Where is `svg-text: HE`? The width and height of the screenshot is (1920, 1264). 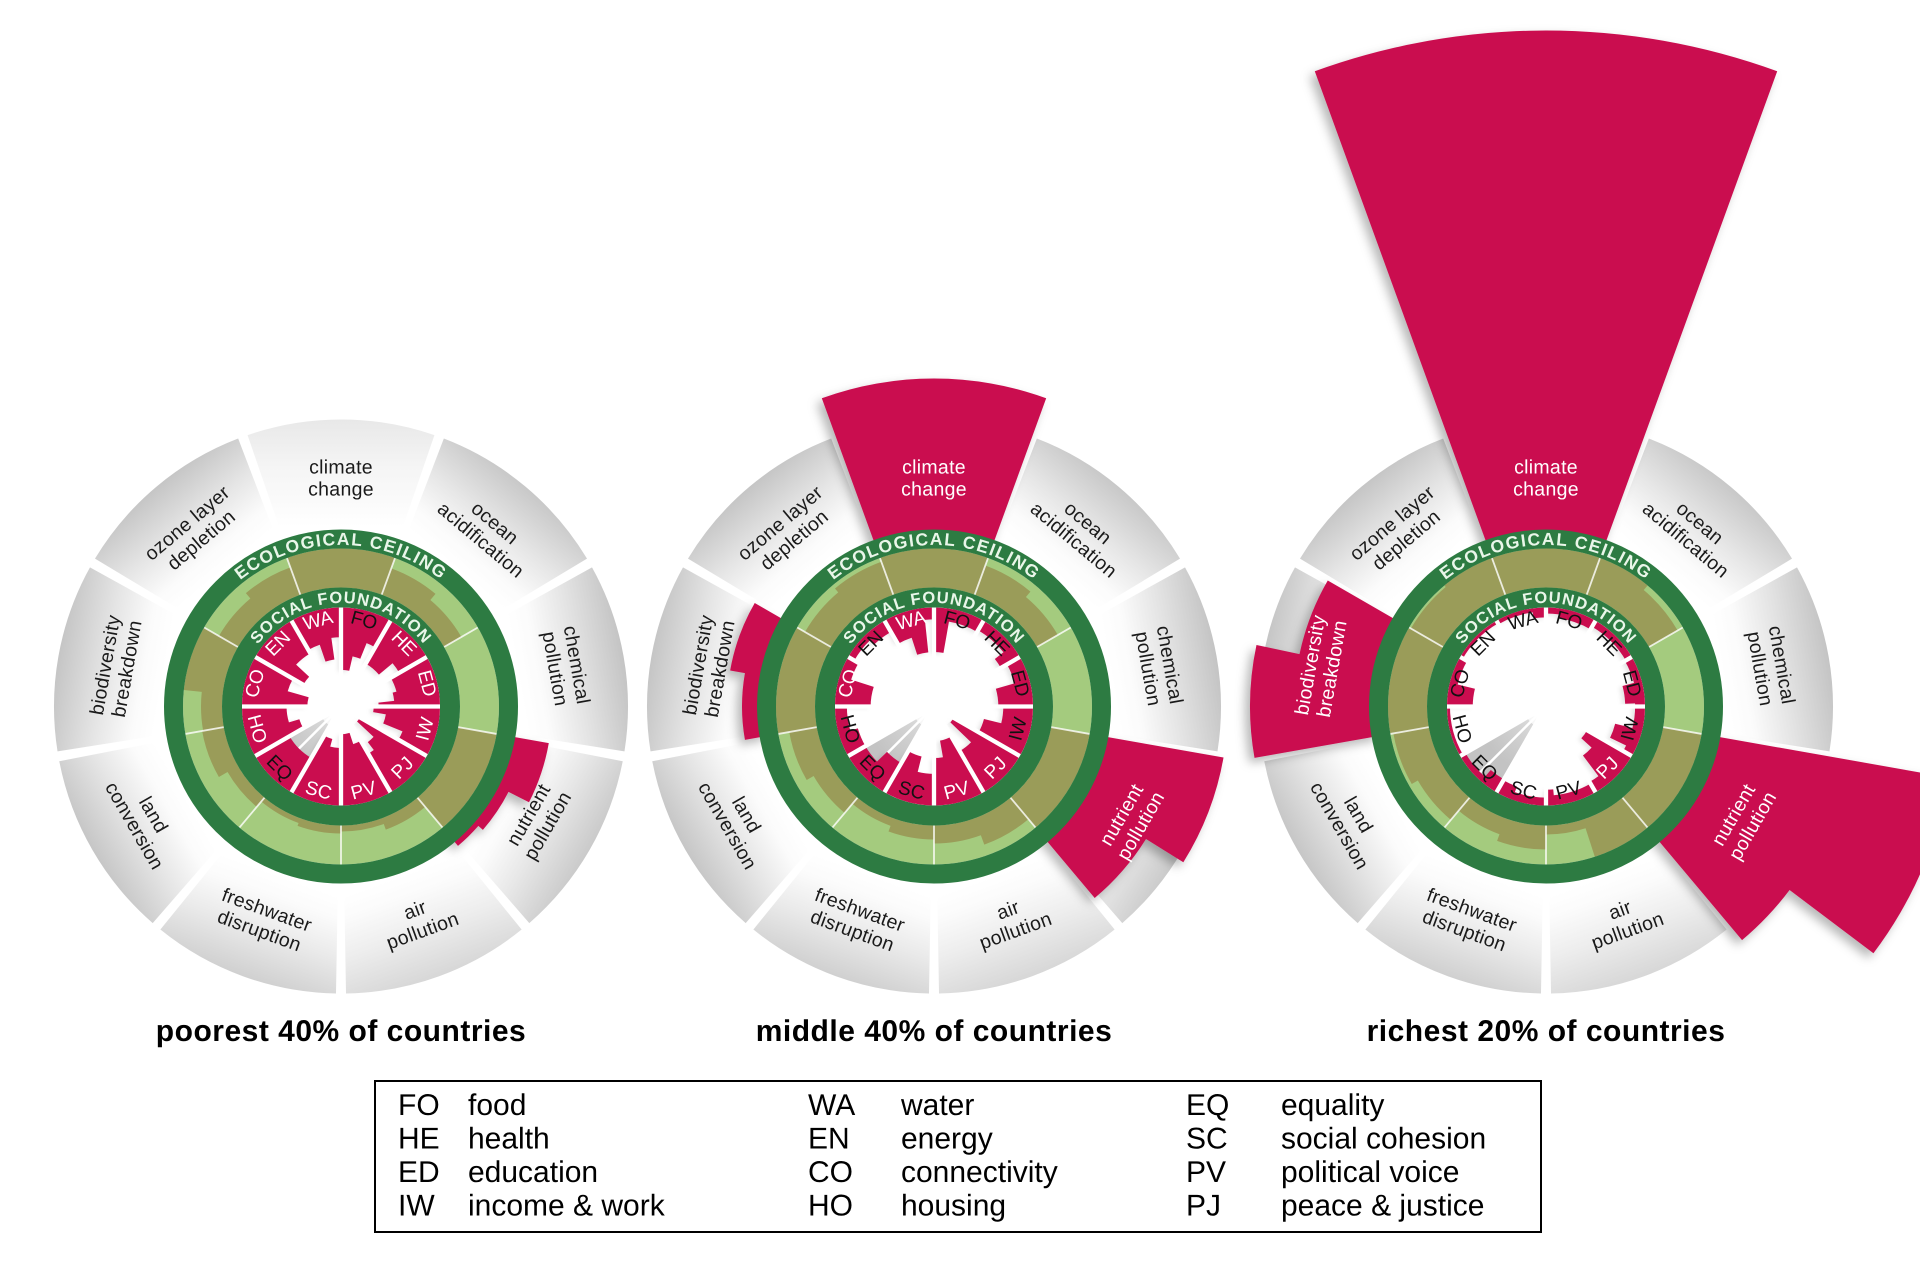 svg-text: HE is located at coordinates (419, 1139).